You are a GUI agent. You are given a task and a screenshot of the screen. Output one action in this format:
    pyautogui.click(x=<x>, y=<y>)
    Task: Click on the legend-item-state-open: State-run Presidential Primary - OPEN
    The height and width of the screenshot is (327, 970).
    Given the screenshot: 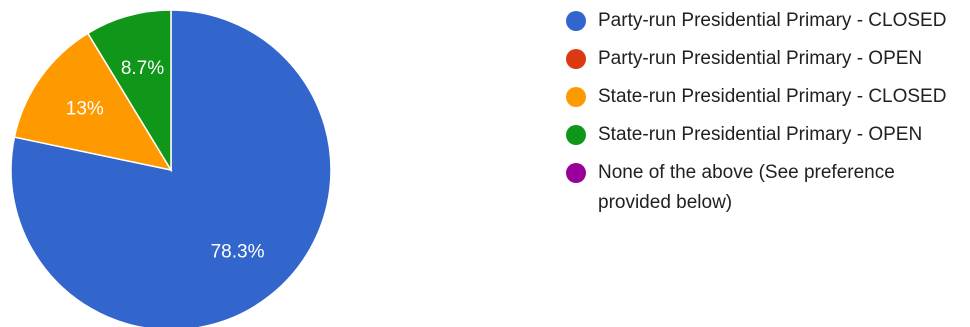 What is the action you would take?
    pyautogui.click(x=768, y=135)
    